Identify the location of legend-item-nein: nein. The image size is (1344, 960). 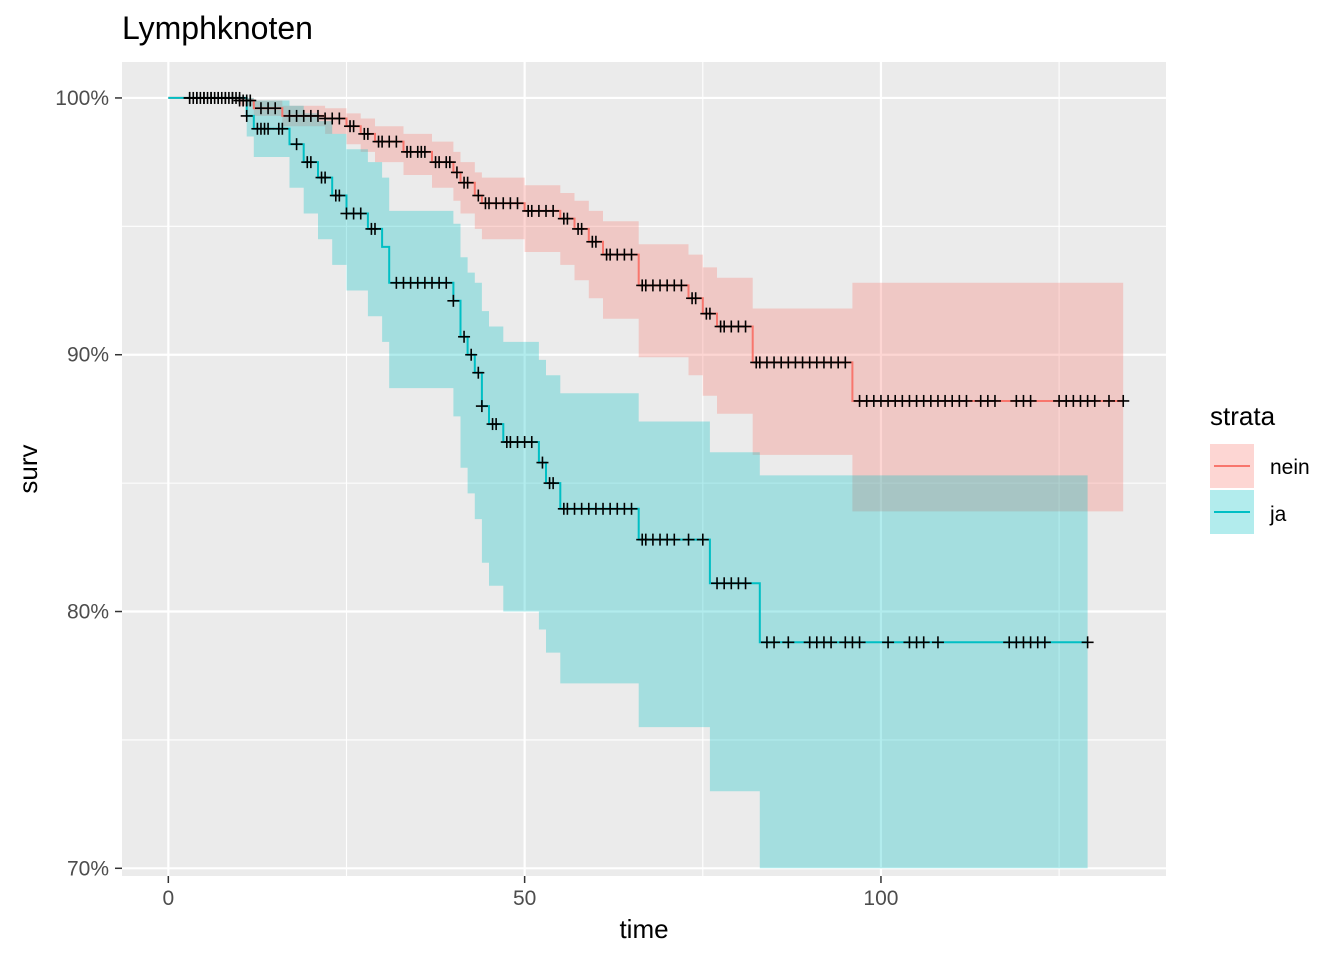
(1260, 466).